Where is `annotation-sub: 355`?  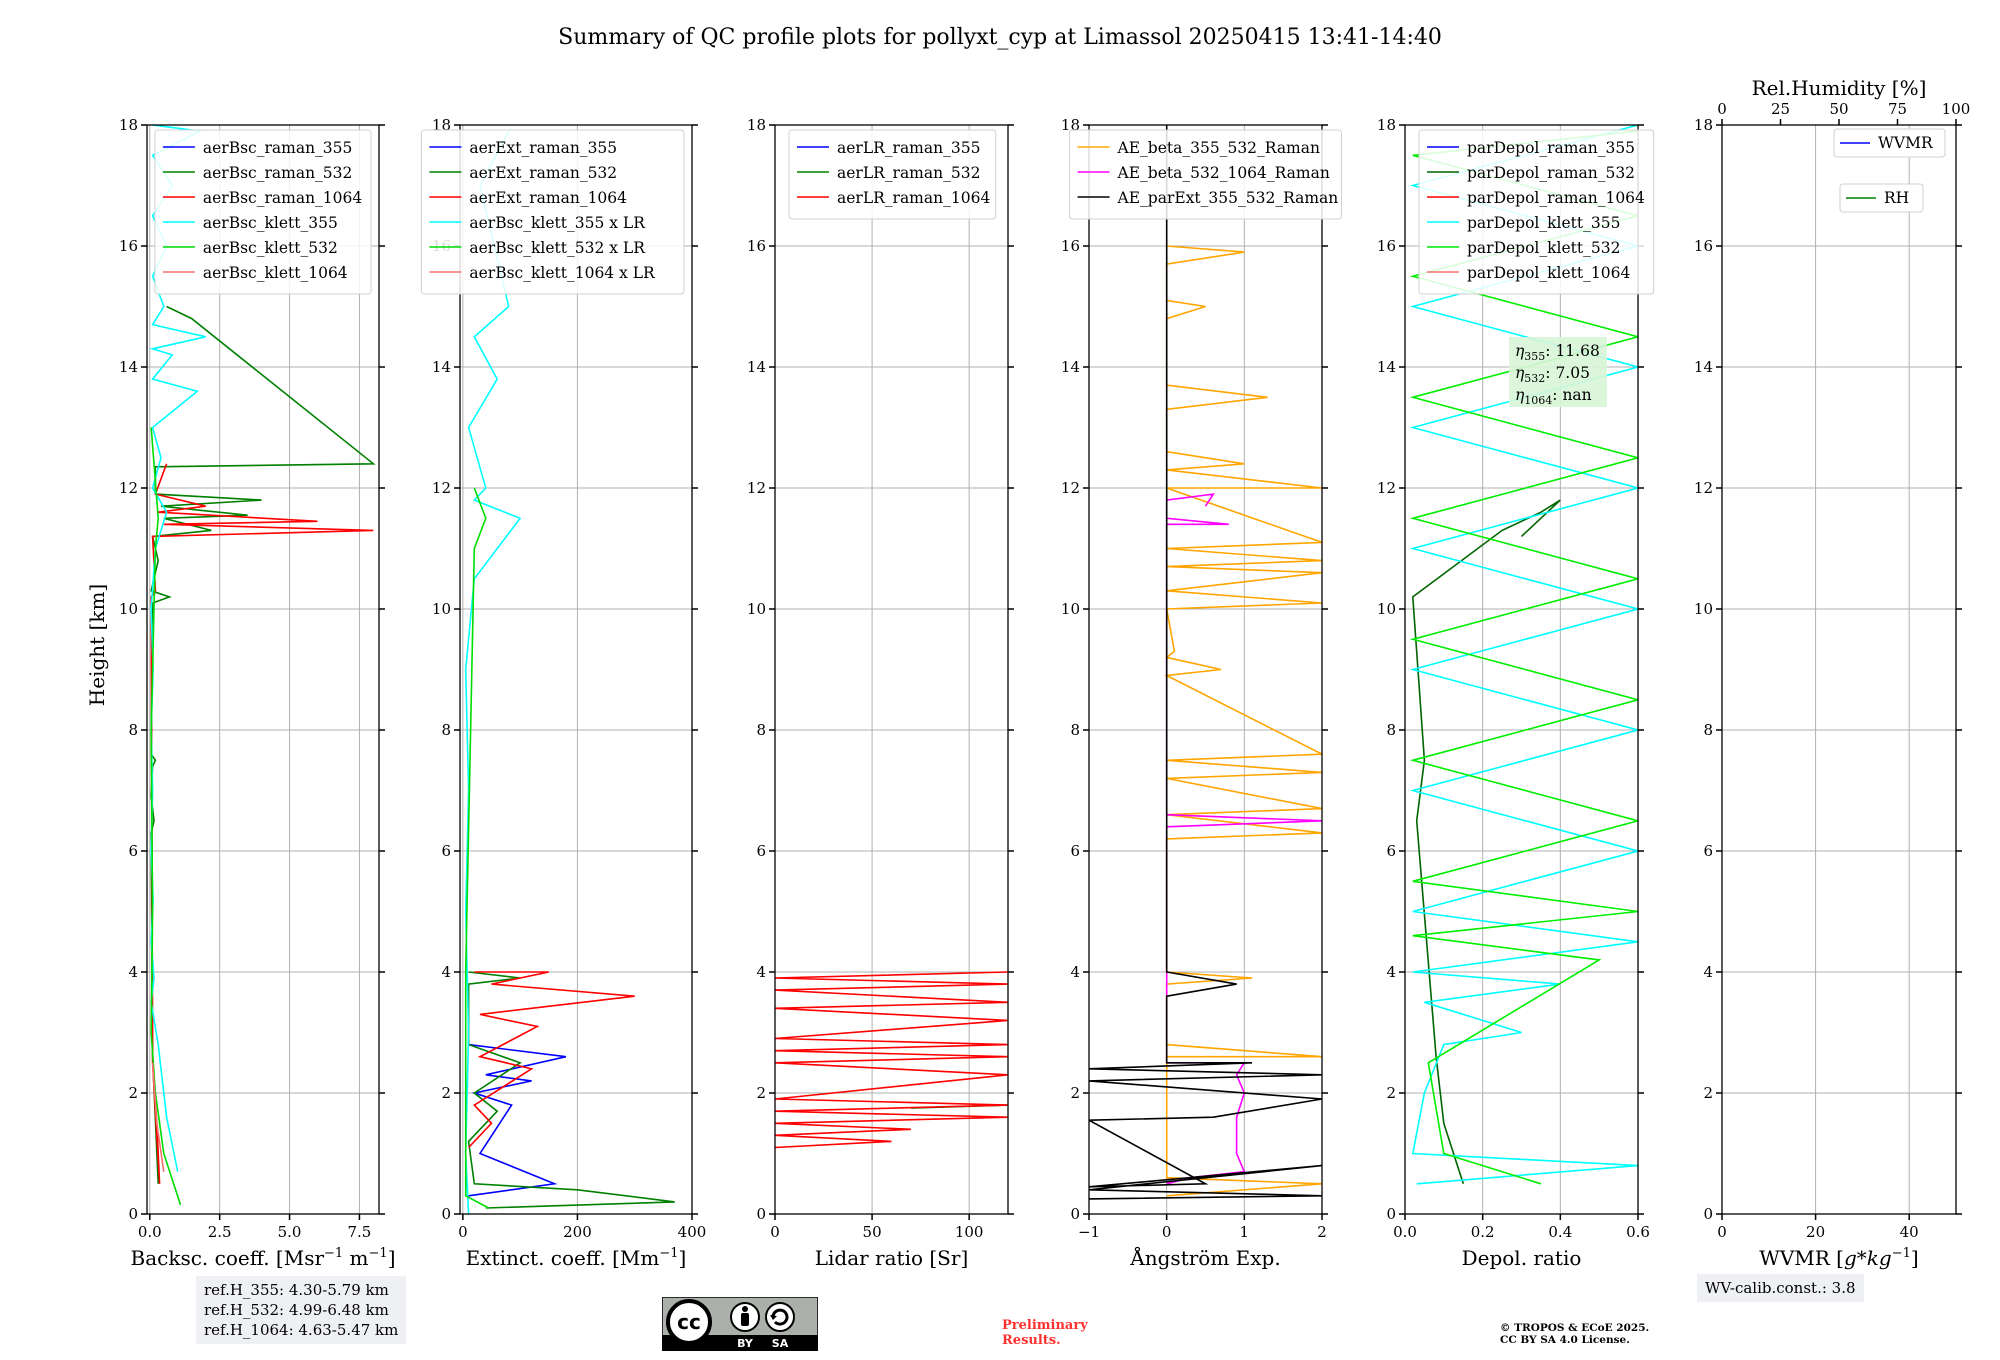
annotation-sub: 355 is located at coordinates (1534, 356).